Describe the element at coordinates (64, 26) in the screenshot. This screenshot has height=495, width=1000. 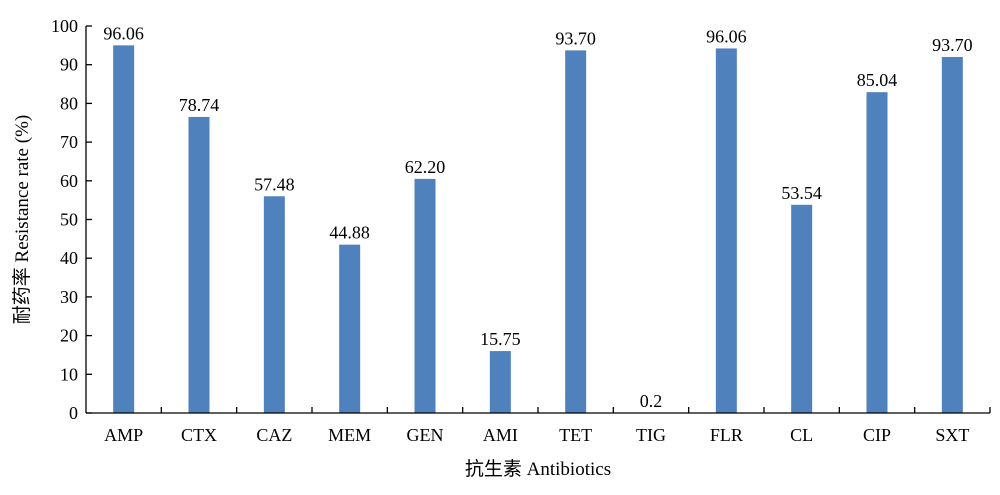
I see `y-tick-label-100: 100` at that location.